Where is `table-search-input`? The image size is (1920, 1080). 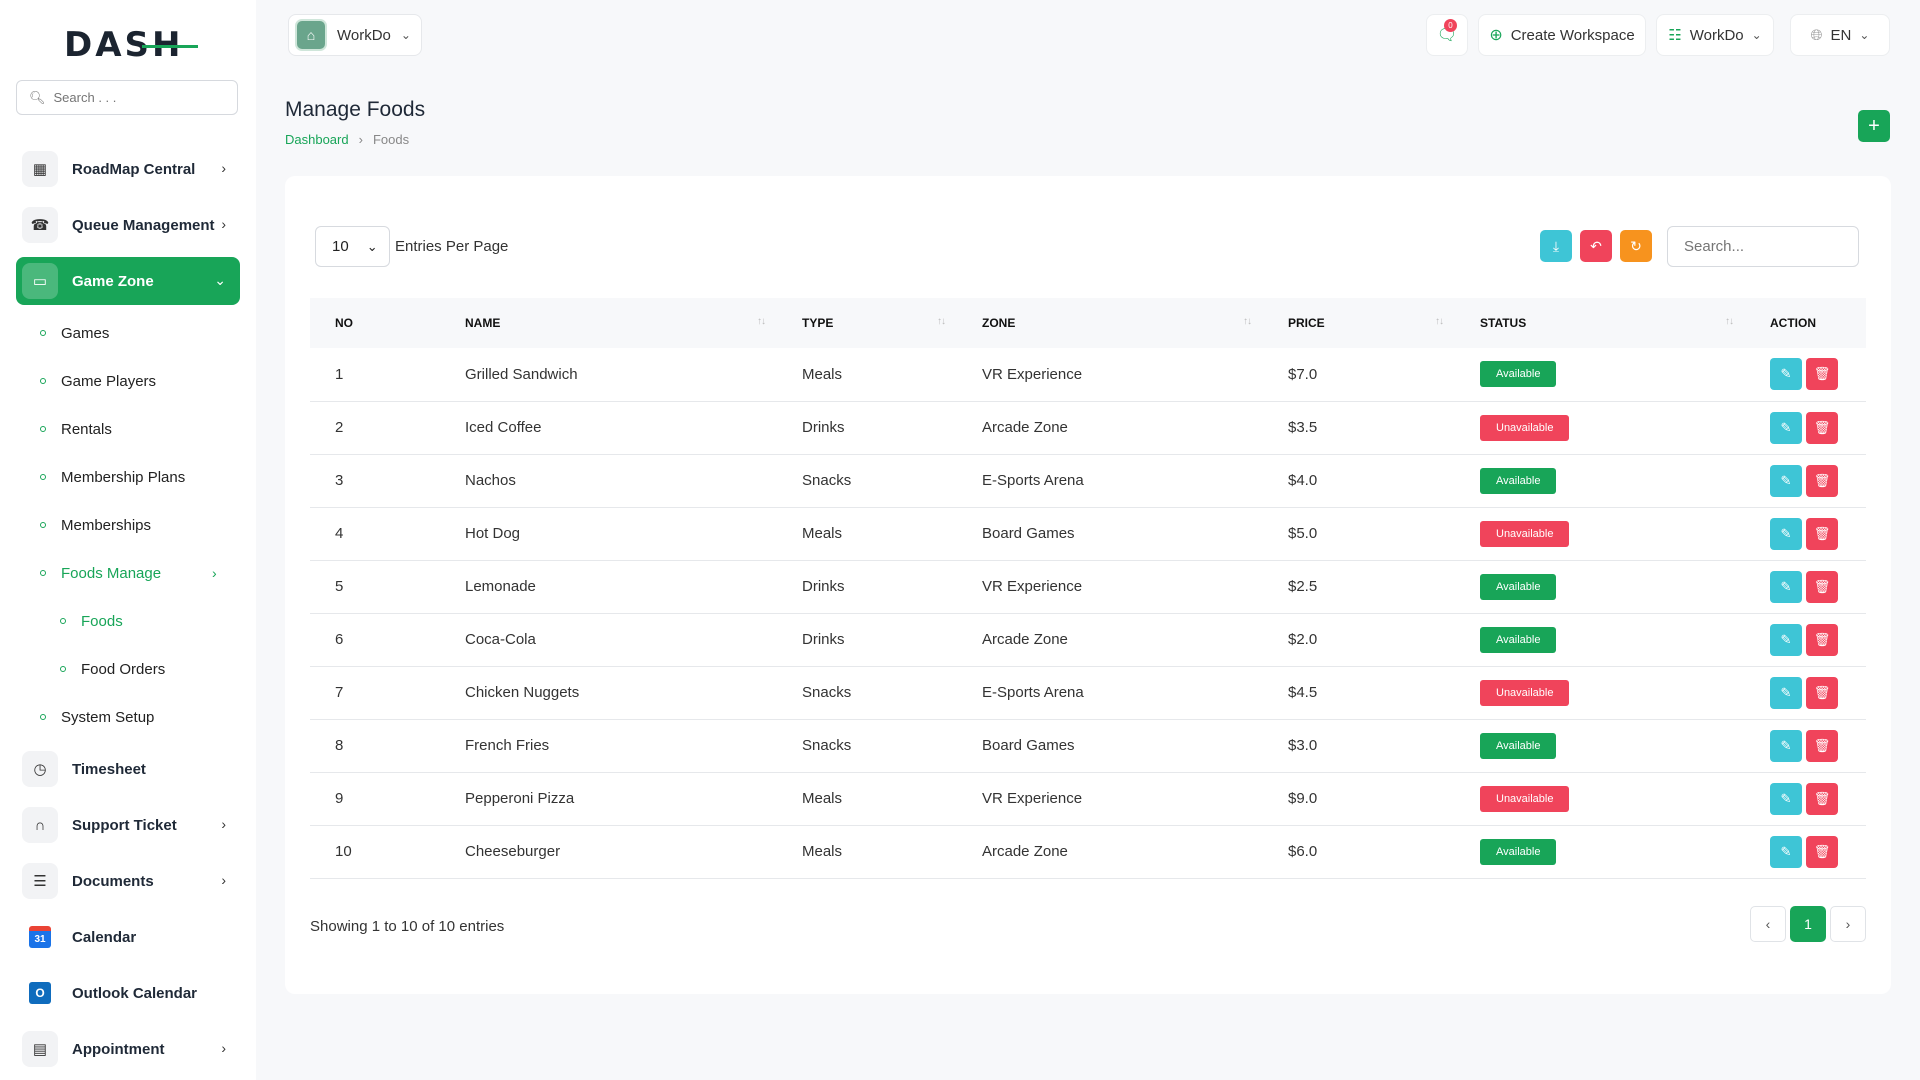
table-search-input is located at coordinates (1764, 246).